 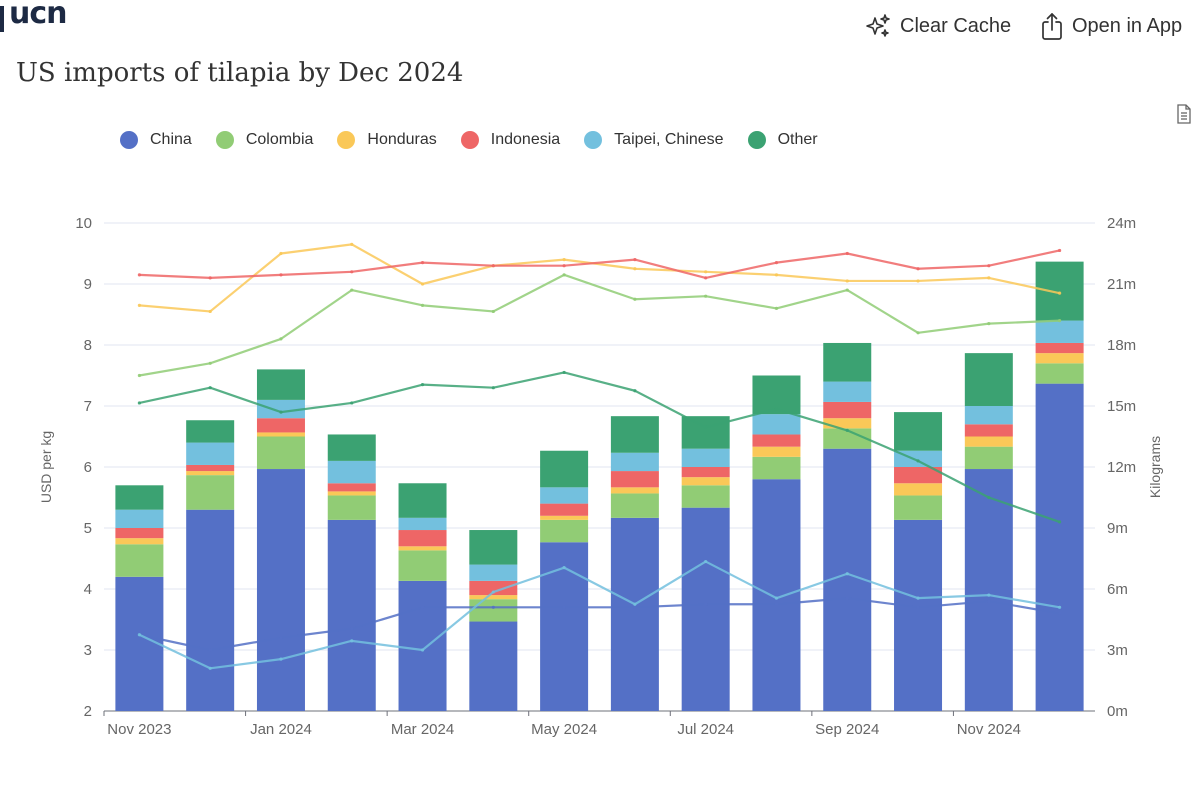 I want to click on y-left-tick-label: 6, so click(x=88, y=467).